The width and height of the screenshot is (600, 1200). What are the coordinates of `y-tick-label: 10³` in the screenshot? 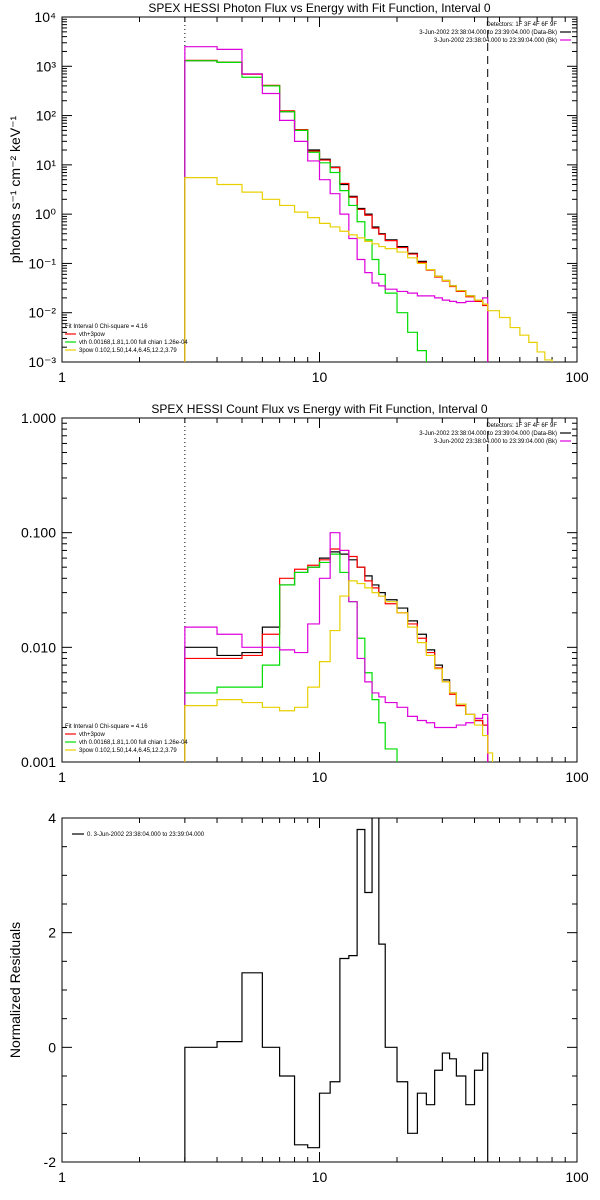 It's located at (46, 66).